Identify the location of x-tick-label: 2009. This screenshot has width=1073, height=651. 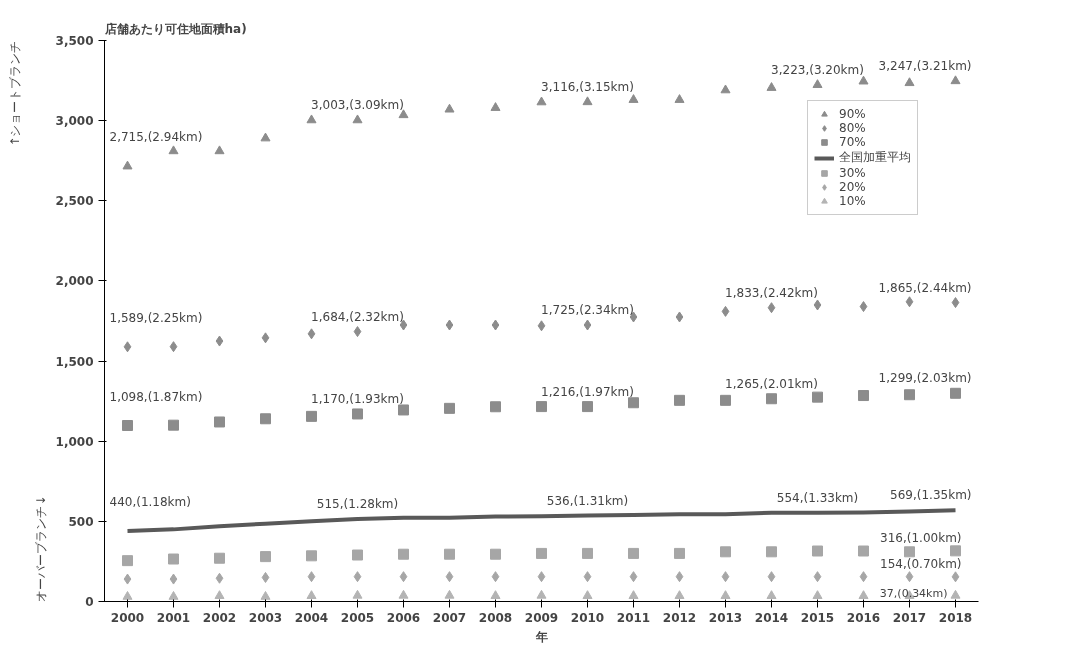
(541, 617).